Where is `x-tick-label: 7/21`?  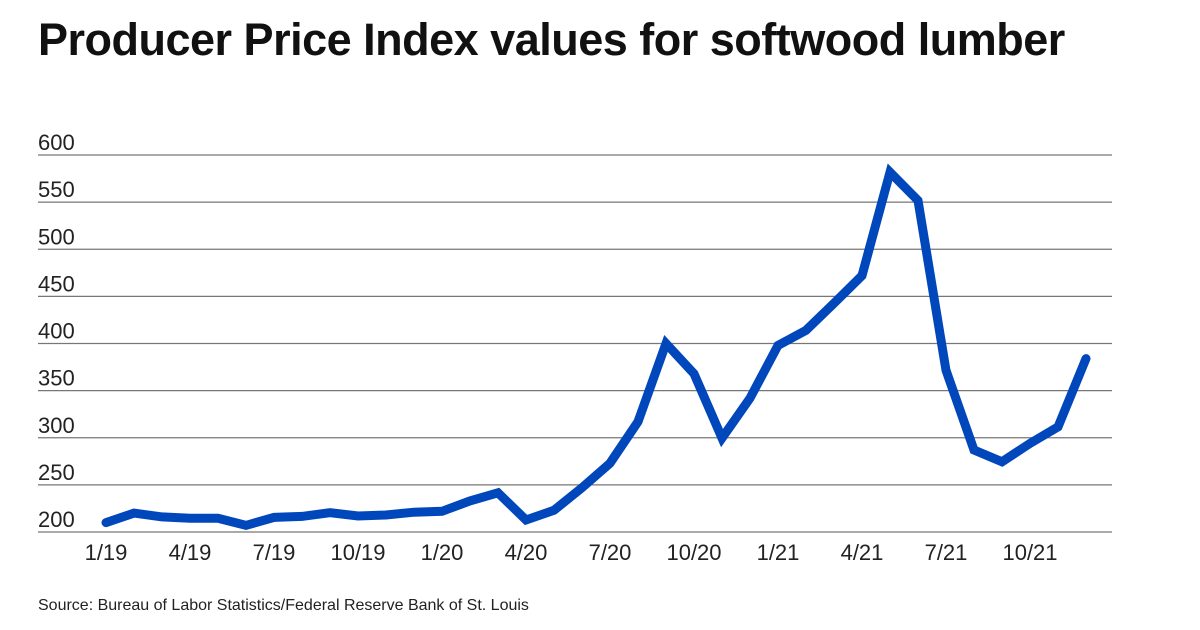
x-tick-label: 7/21 is located at coordinates (946, 552).